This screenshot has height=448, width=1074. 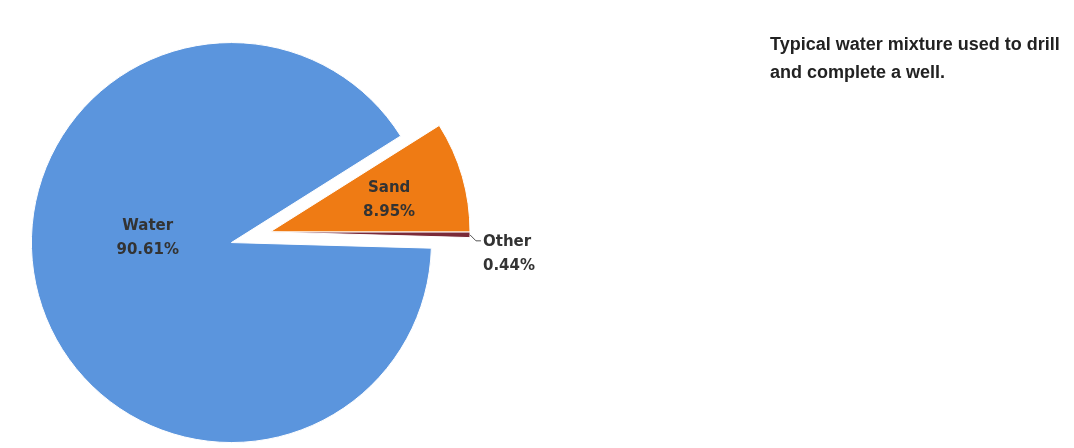 What do you see at coordinates (389, 186) in the screenshot?
I see `slice-label: Sand` at bounding box center [389, 186].